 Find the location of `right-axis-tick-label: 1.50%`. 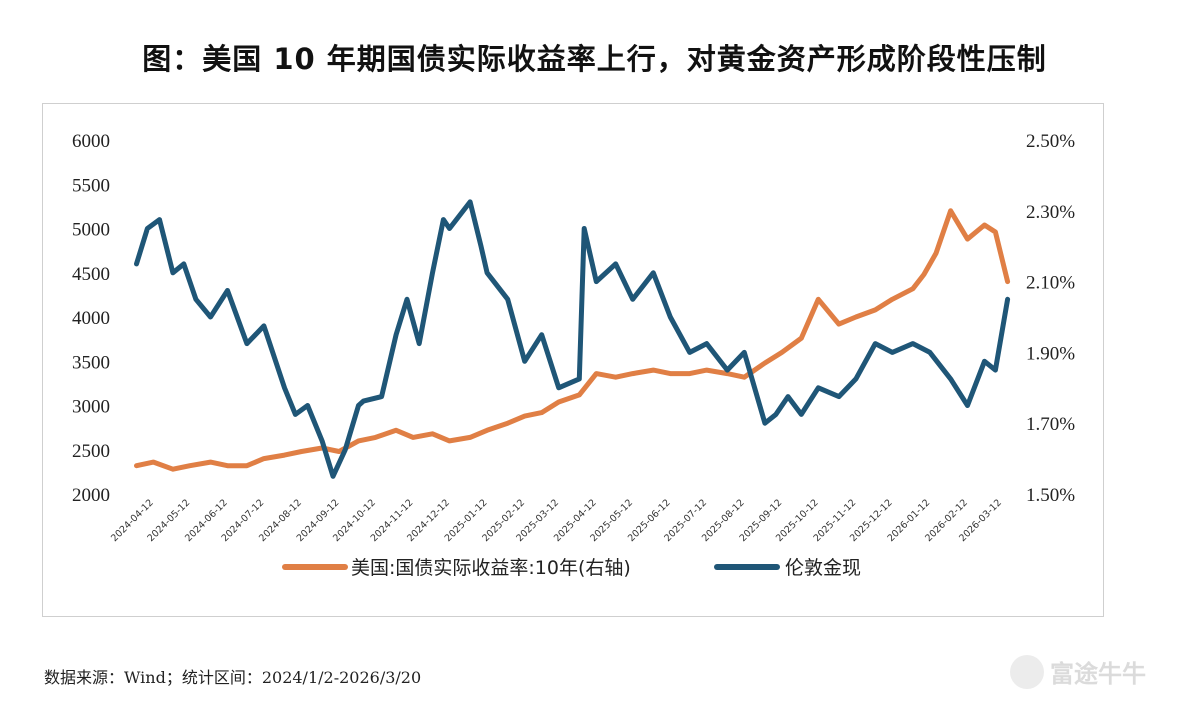

right-axis-tick-label: 1.50% is located at coordinates (1050, 495).